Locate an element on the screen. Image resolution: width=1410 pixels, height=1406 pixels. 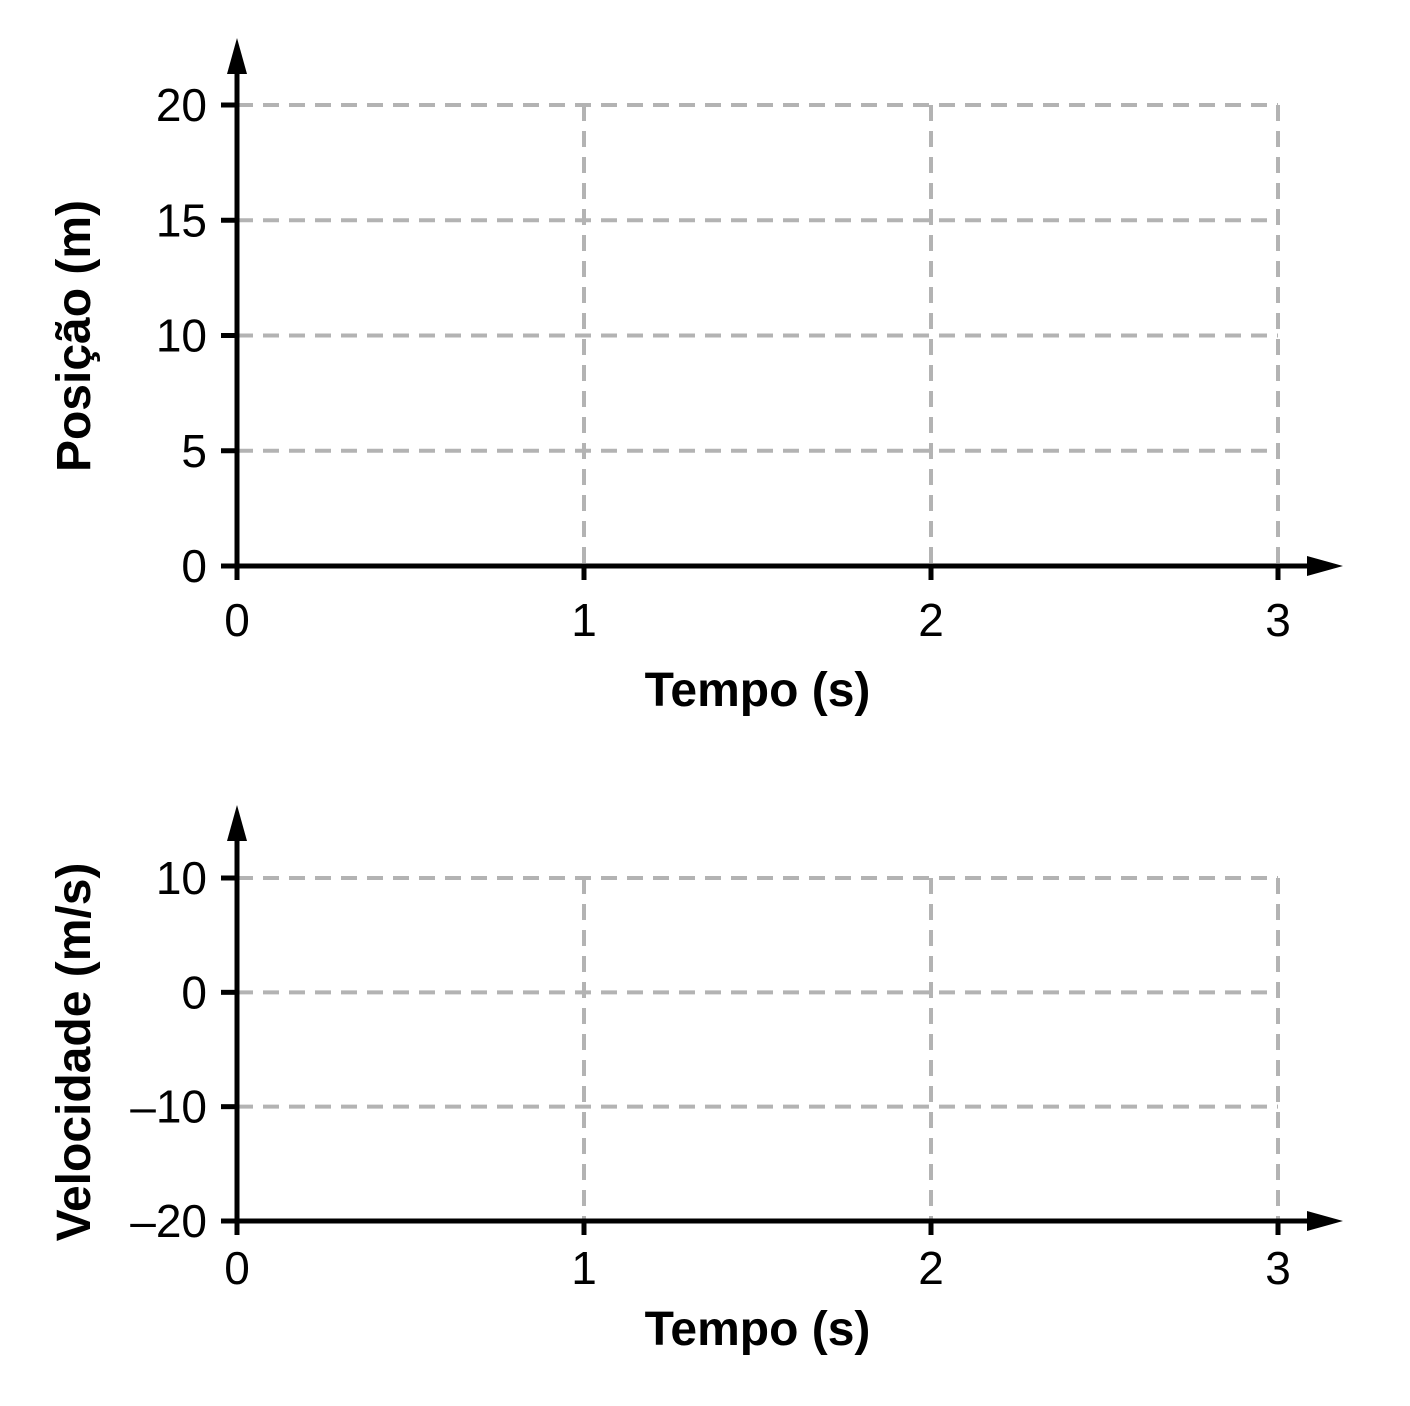
position-x-axis-title: Tempo (s) is located at coordinates (758, 690).